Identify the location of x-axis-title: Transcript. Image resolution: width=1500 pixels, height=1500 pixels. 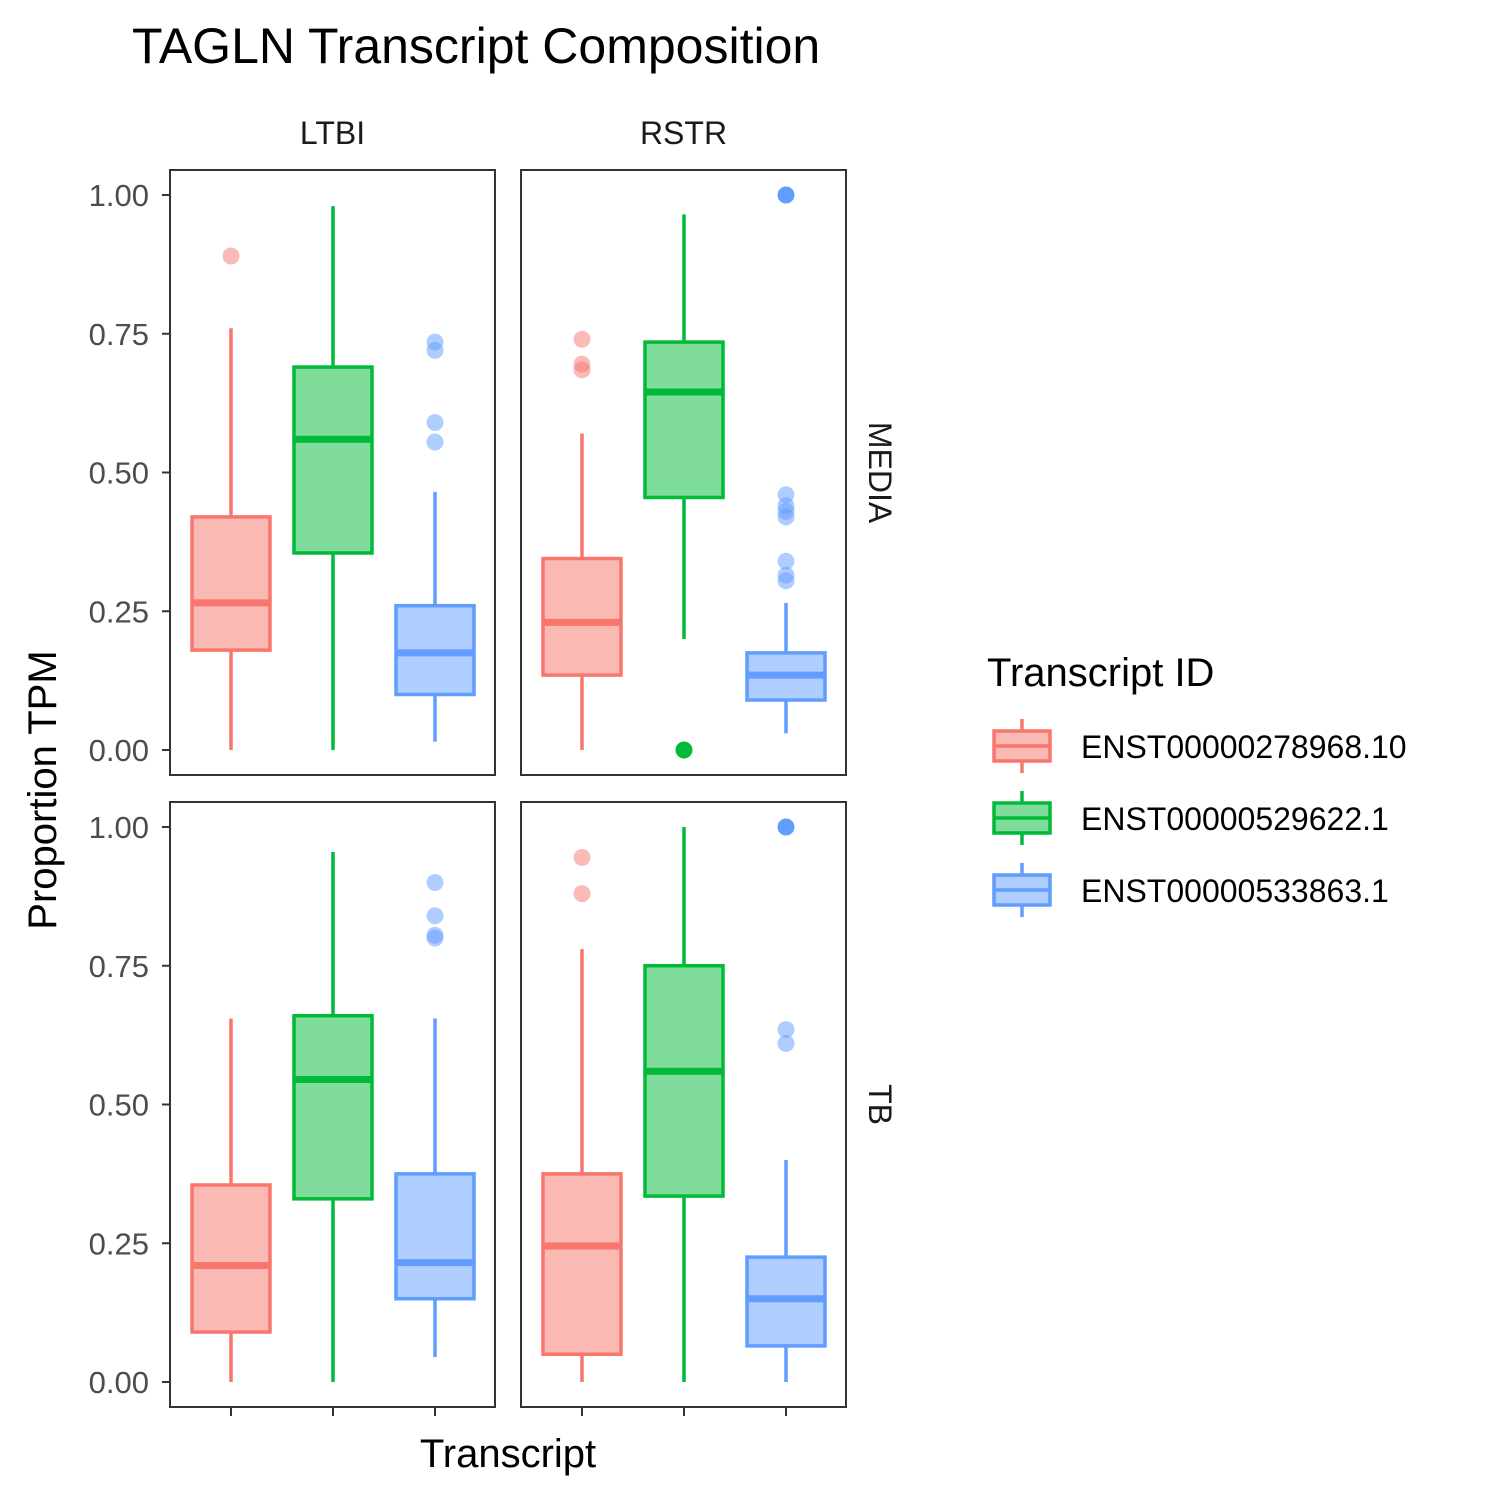
(508, 1454).